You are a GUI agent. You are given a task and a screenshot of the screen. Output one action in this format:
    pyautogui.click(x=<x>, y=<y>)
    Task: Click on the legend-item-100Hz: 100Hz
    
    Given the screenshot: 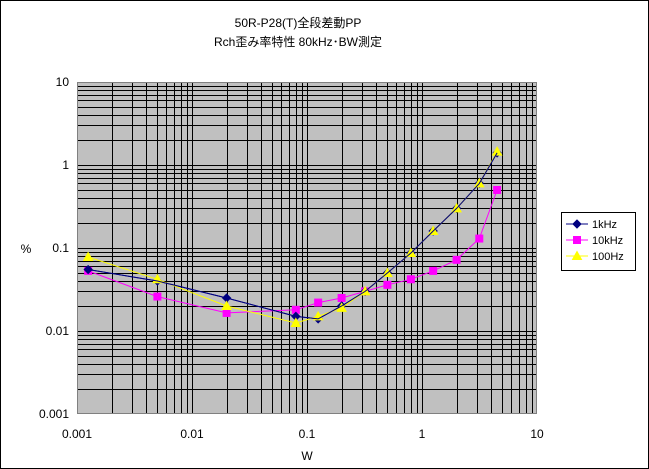 What is the action you would take?
    pyautogui.click(x=595, y=256)
    